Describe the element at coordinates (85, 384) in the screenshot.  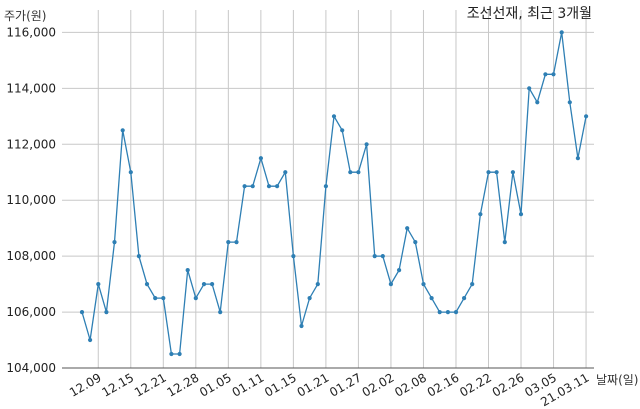
I see `x-tick-label: 12.09` at that location.